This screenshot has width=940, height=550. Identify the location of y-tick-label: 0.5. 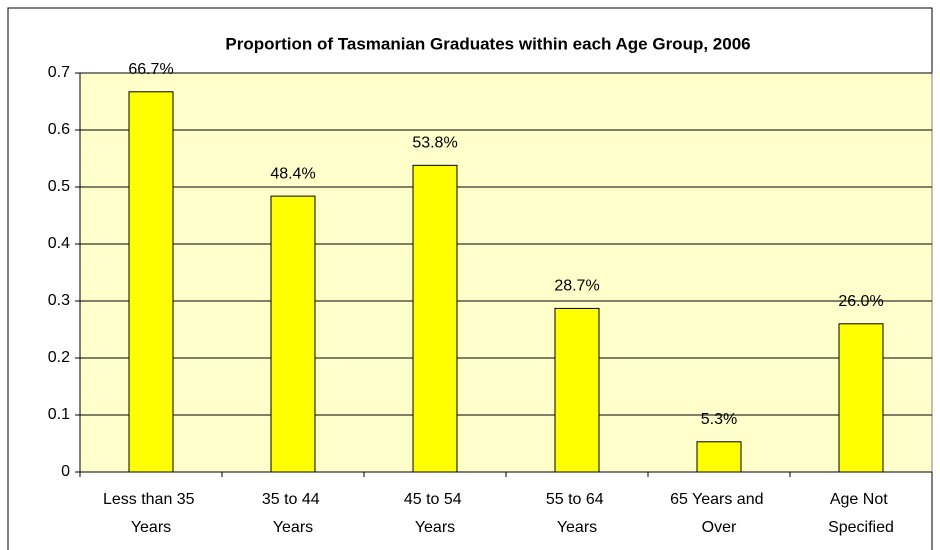
(59, 186).